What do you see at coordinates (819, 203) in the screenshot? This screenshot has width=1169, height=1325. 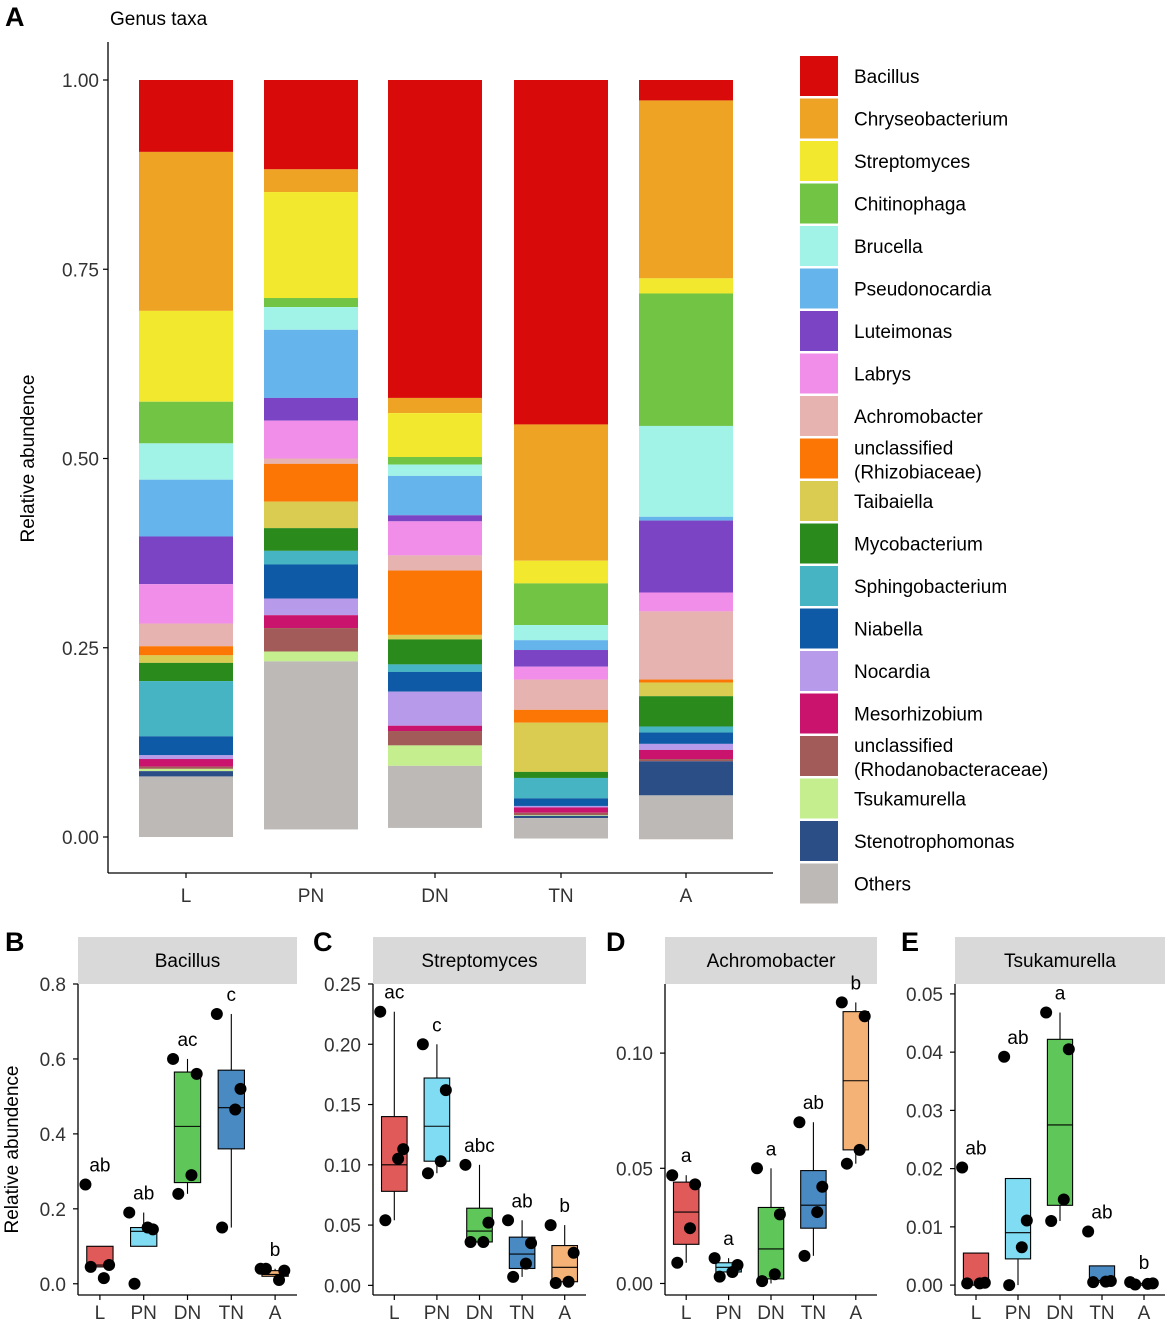 I see `legend-swatch-chitinophaga` at bounding box center [819, 203].